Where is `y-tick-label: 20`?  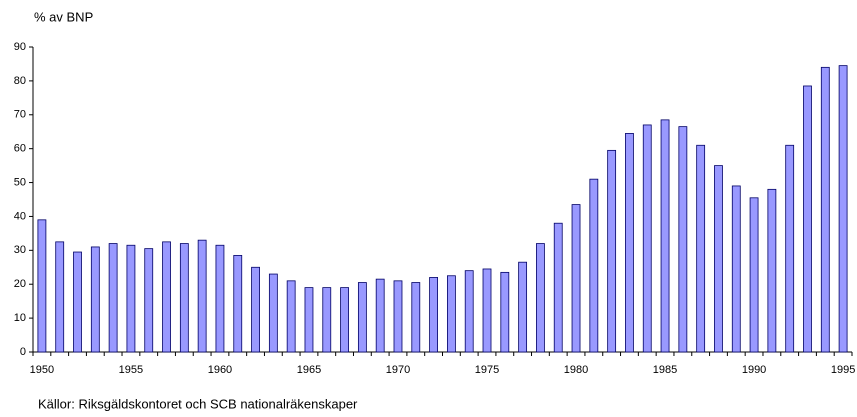
y-tick-label: 20 is located at coordinates (20, 284).